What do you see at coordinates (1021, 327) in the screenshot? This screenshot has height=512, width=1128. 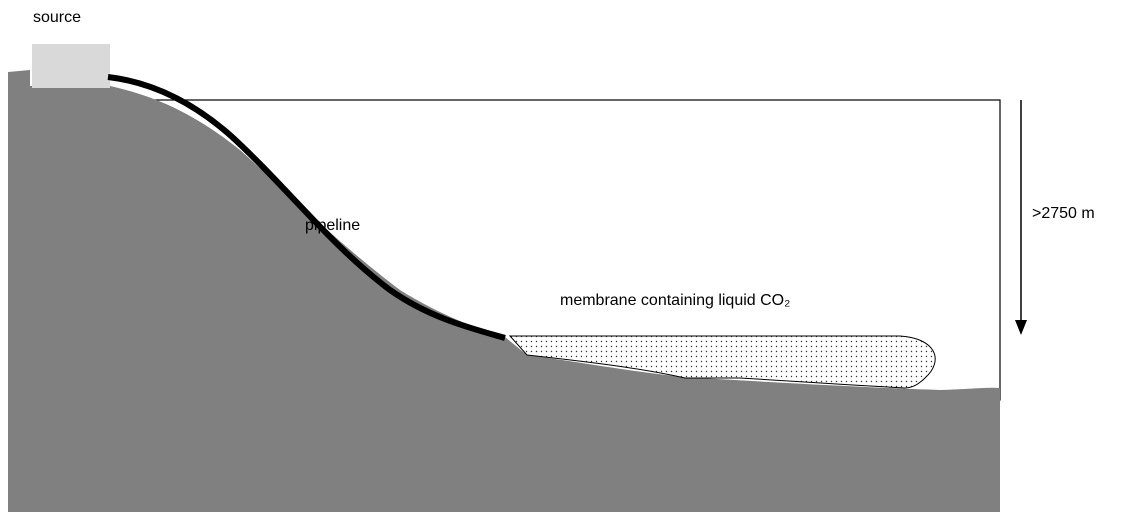 I see `arrow-head` at bounding box center [1021, 327].